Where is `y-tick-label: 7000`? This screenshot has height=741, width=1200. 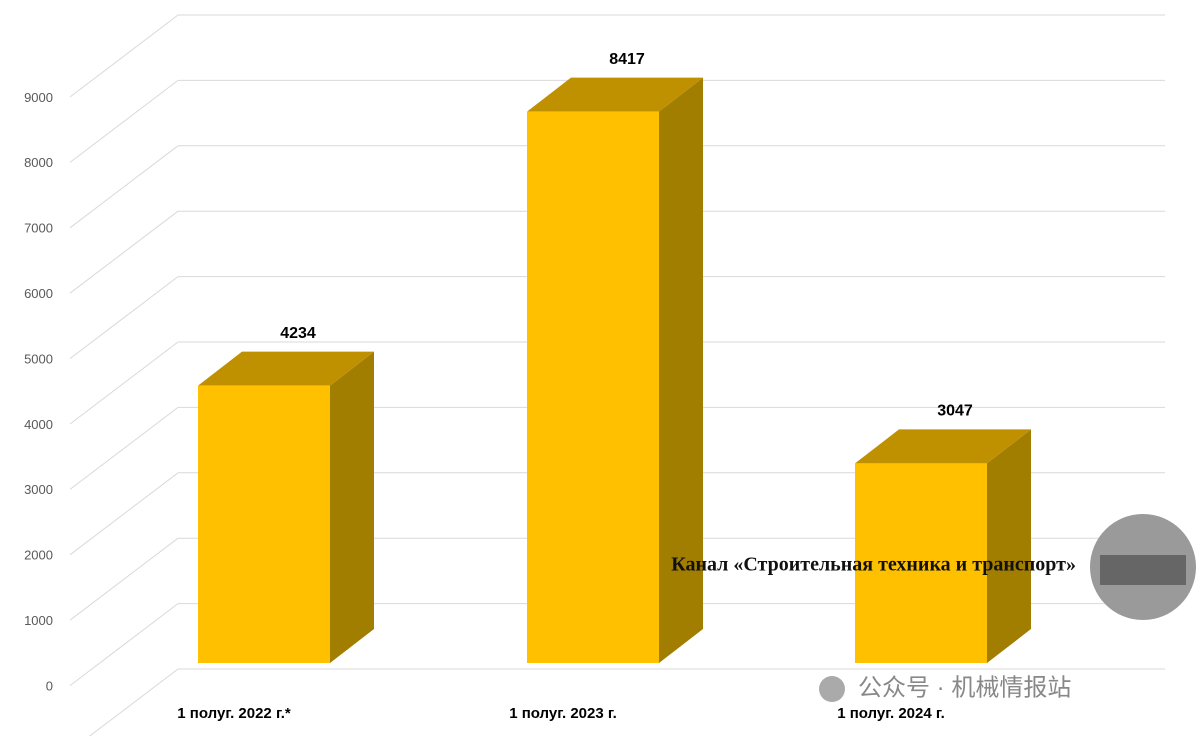
y-tick-label: 7000 is located at coordinates (38, 228).